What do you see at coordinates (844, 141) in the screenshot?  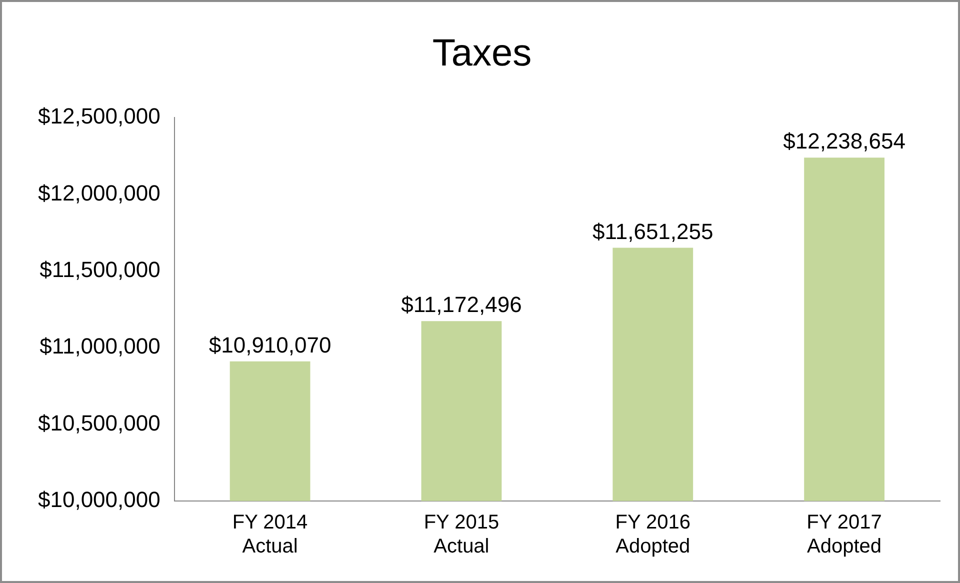 I see `data-label: $12,238,654` at bounding box center [844, 141].